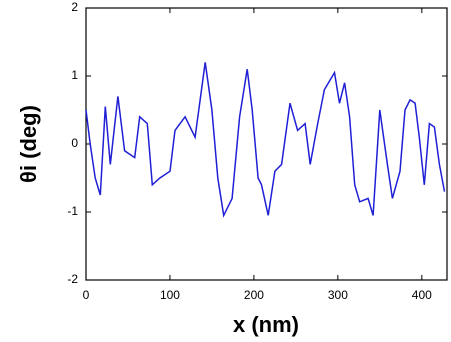 The width and height of the screenshot is (451, 342). What do you see at coordinates (74, 7) in the screenshot?
I see `y-tick-label: 2` at bounding box center [74, 7].